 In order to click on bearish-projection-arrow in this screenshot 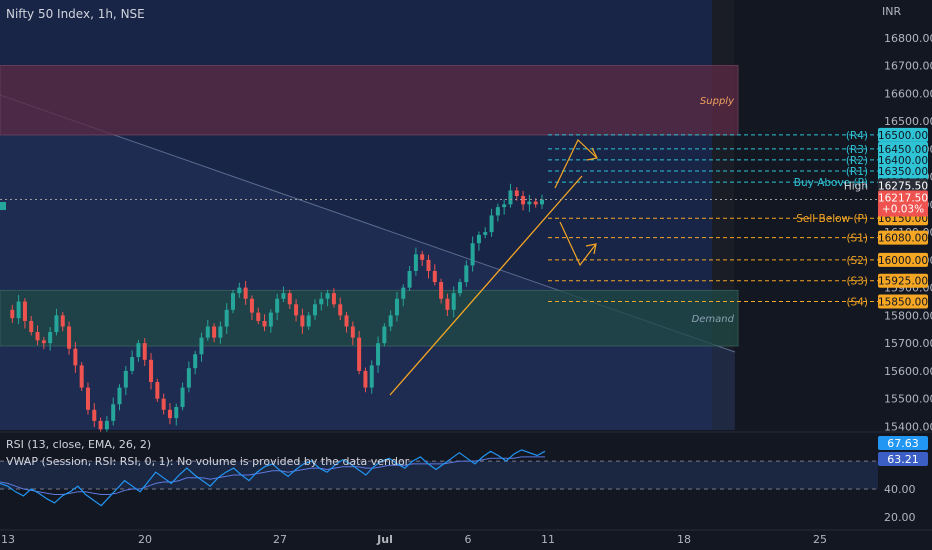, I will do `click(578, 244)`.